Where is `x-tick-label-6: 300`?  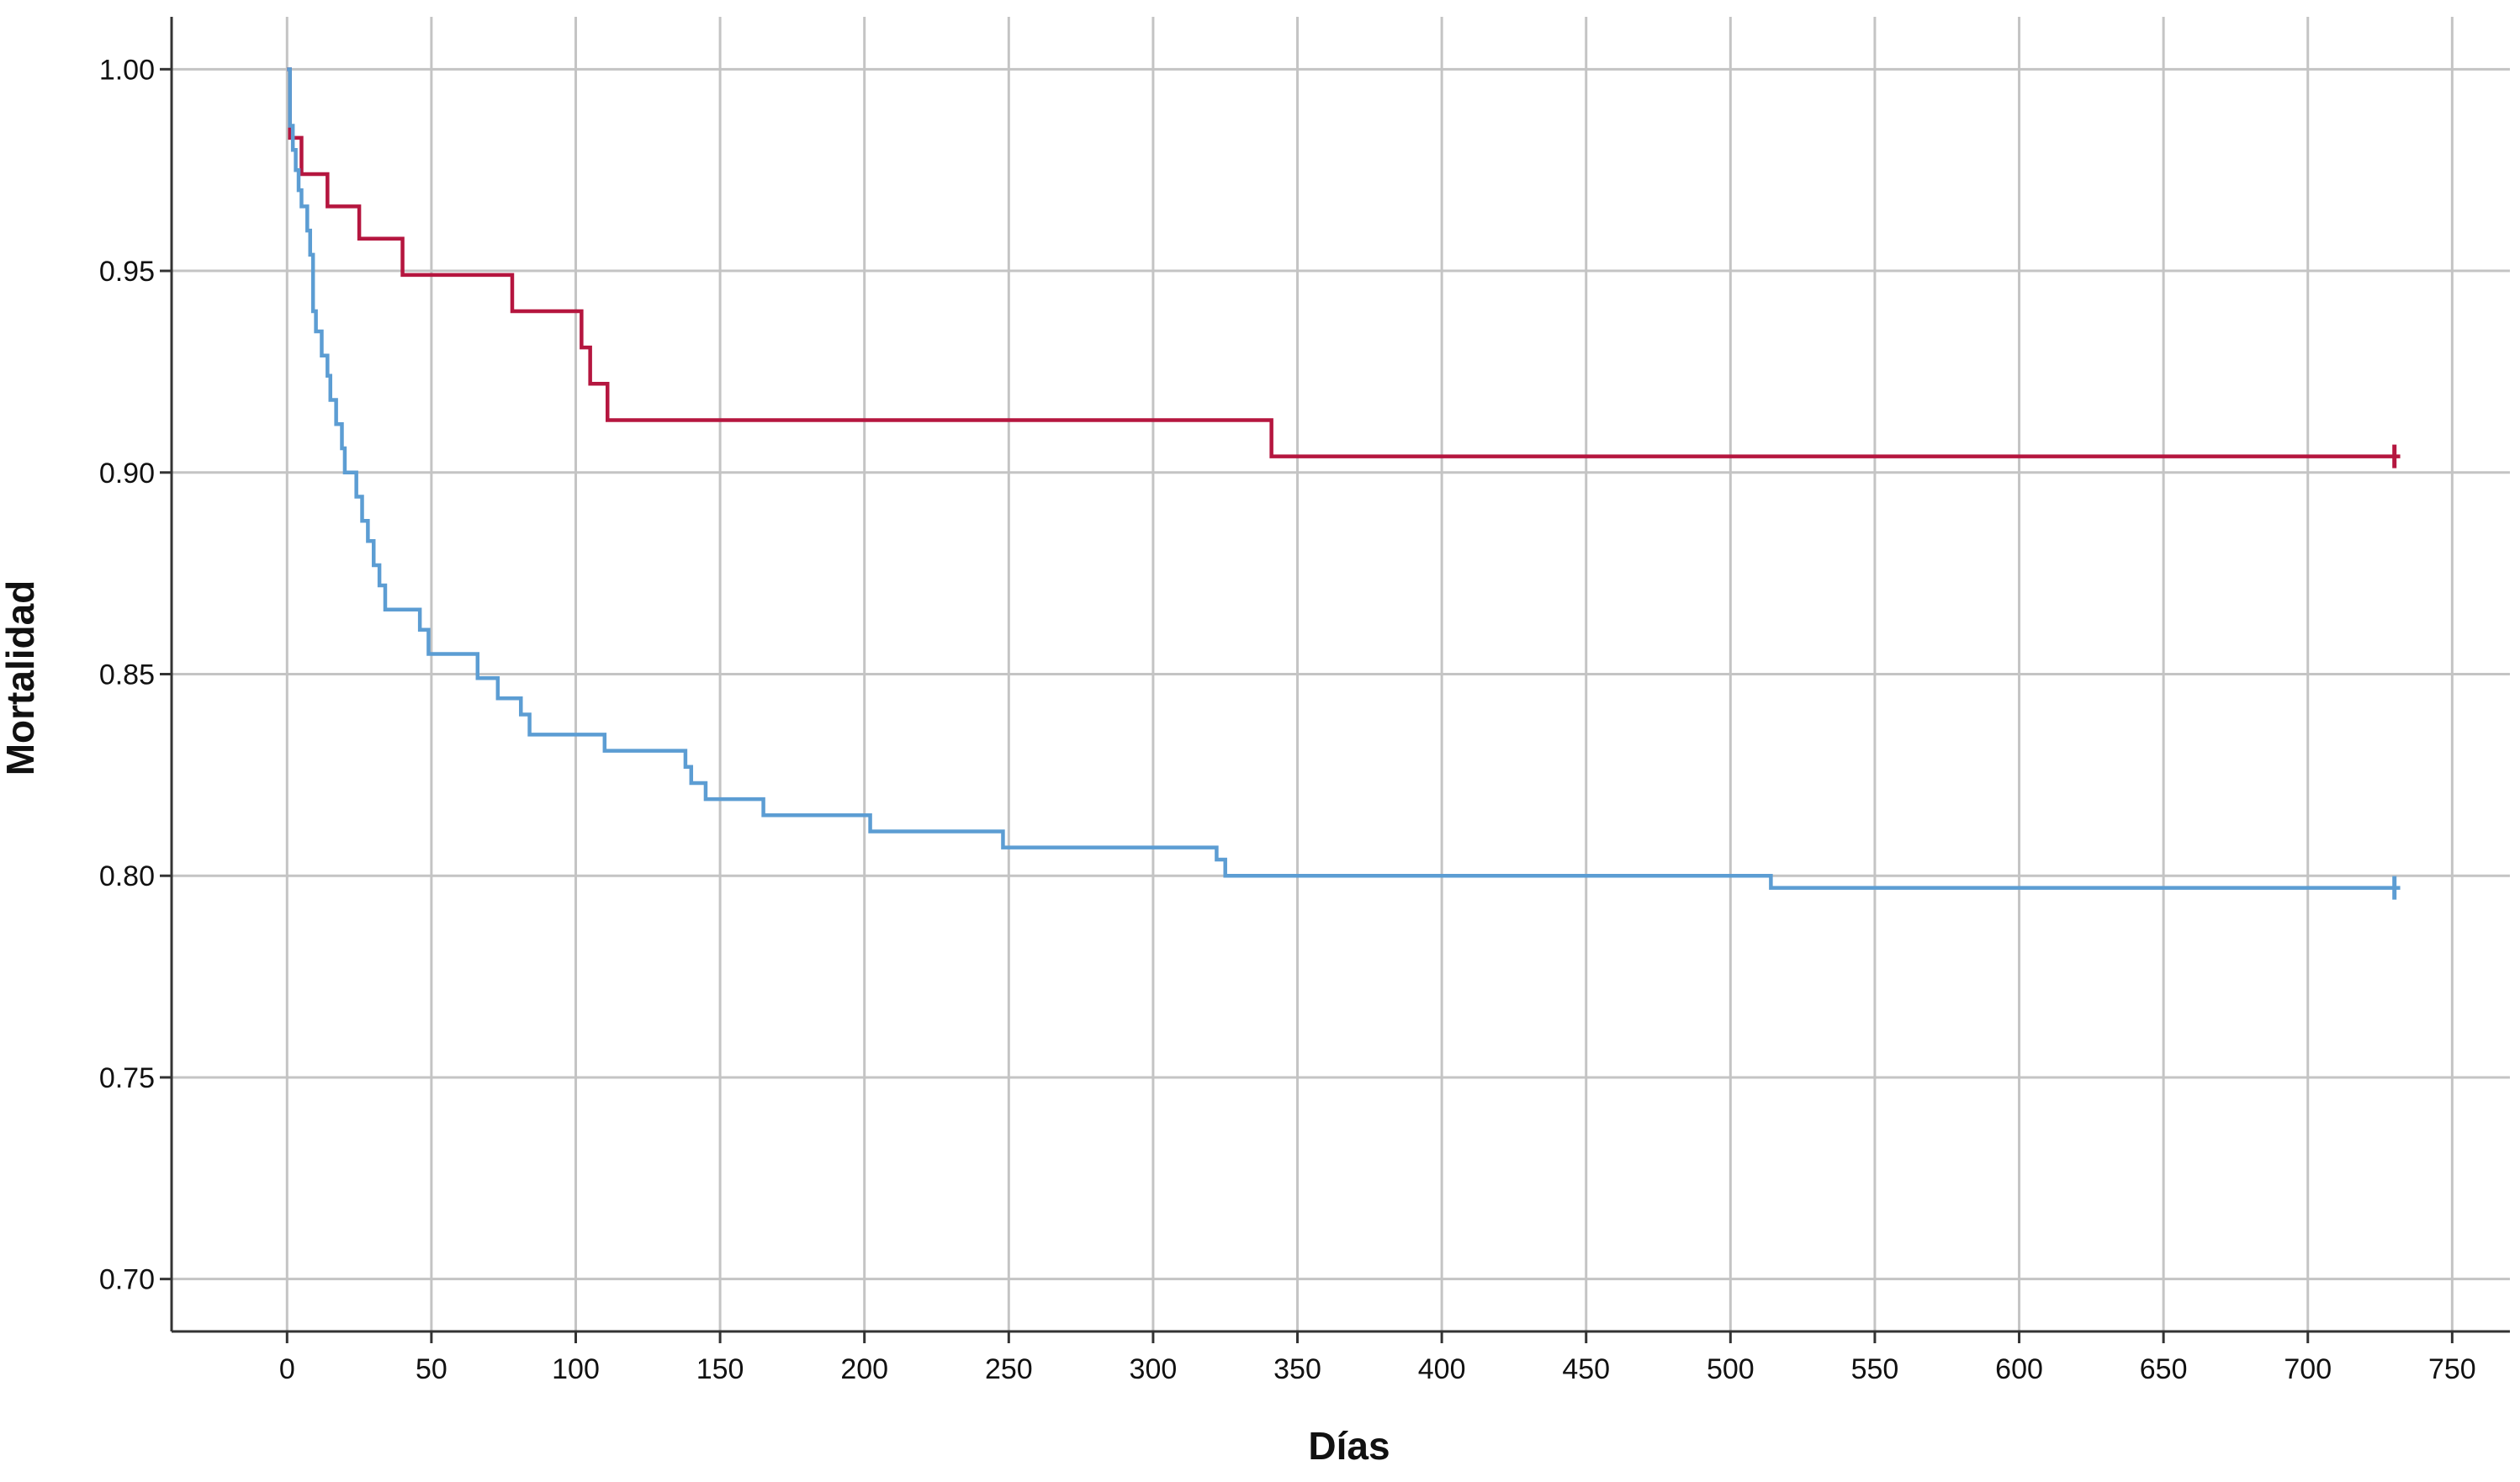 x-tick-label-6: 300 is located at coordinates (1154, 1369).